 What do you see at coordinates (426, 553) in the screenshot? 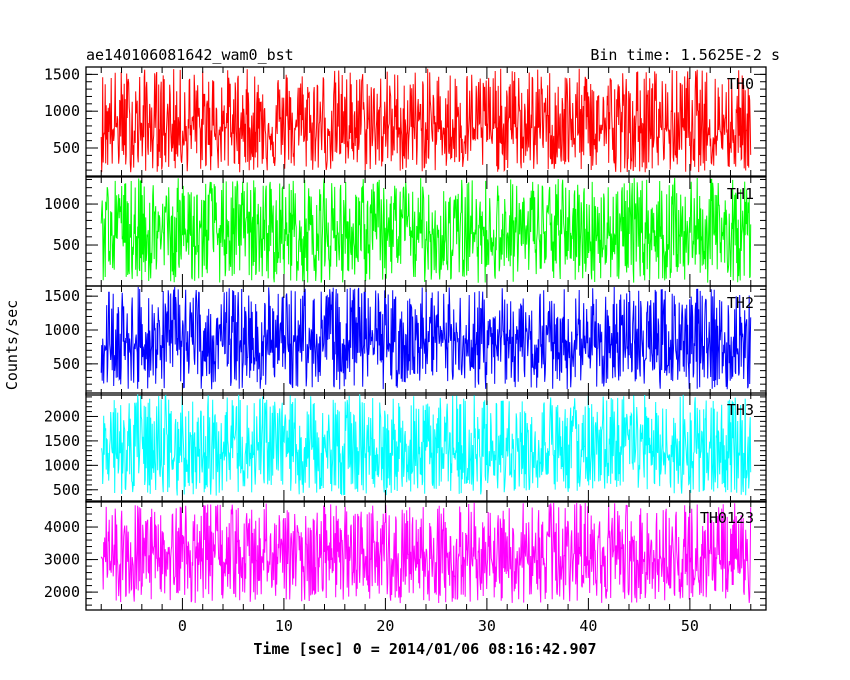
I see `series-th0123` at bounding box center [426, 553].